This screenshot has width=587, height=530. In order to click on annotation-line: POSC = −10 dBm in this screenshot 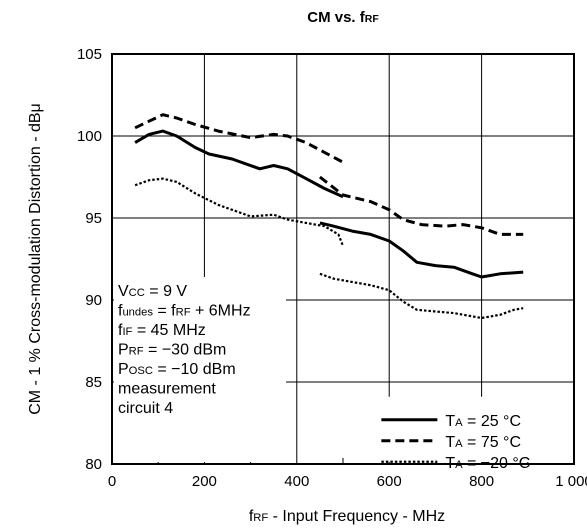, I will do `click(177, 369)`.